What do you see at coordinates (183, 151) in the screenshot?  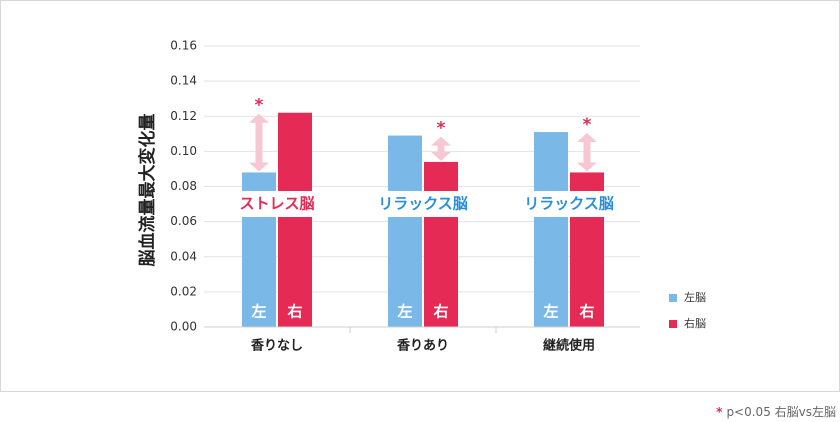 I see `y-tick-label: 0.10` at bounding box center [183, 151].